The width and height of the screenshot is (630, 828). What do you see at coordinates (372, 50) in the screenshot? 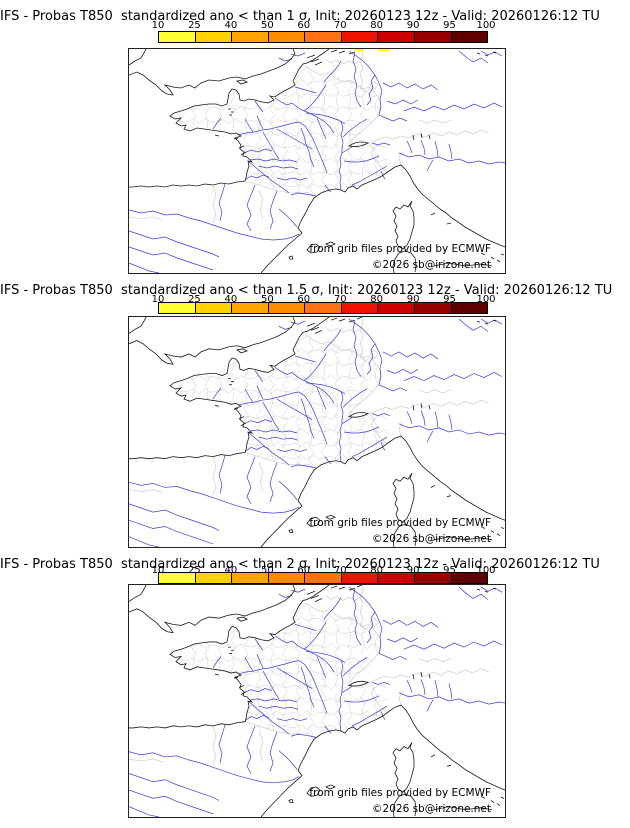
I see `probability-shading` at bounding box center [372, 50].